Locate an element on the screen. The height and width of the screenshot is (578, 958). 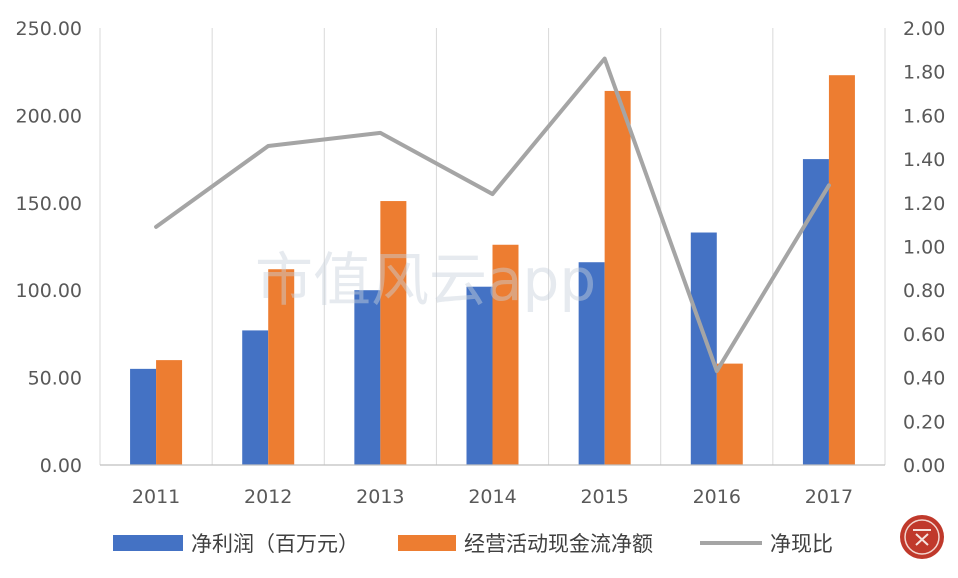
legend: 净利润（百万元） 经营活动现金流净额 净现比 is located at coordinates (473, 544).